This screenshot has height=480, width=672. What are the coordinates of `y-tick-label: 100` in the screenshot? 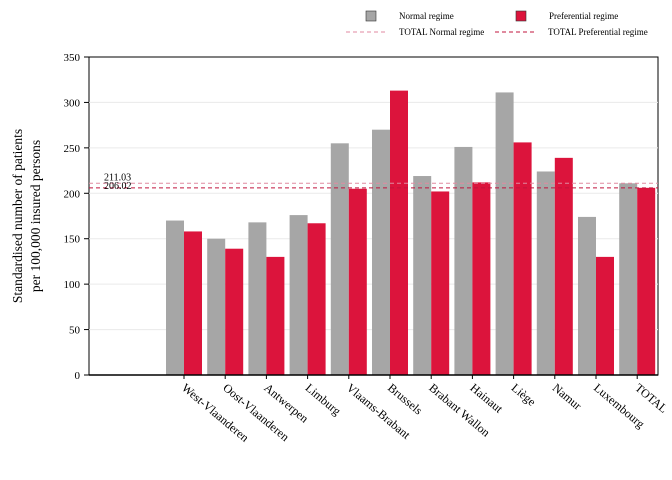 It's located at (72, 285).